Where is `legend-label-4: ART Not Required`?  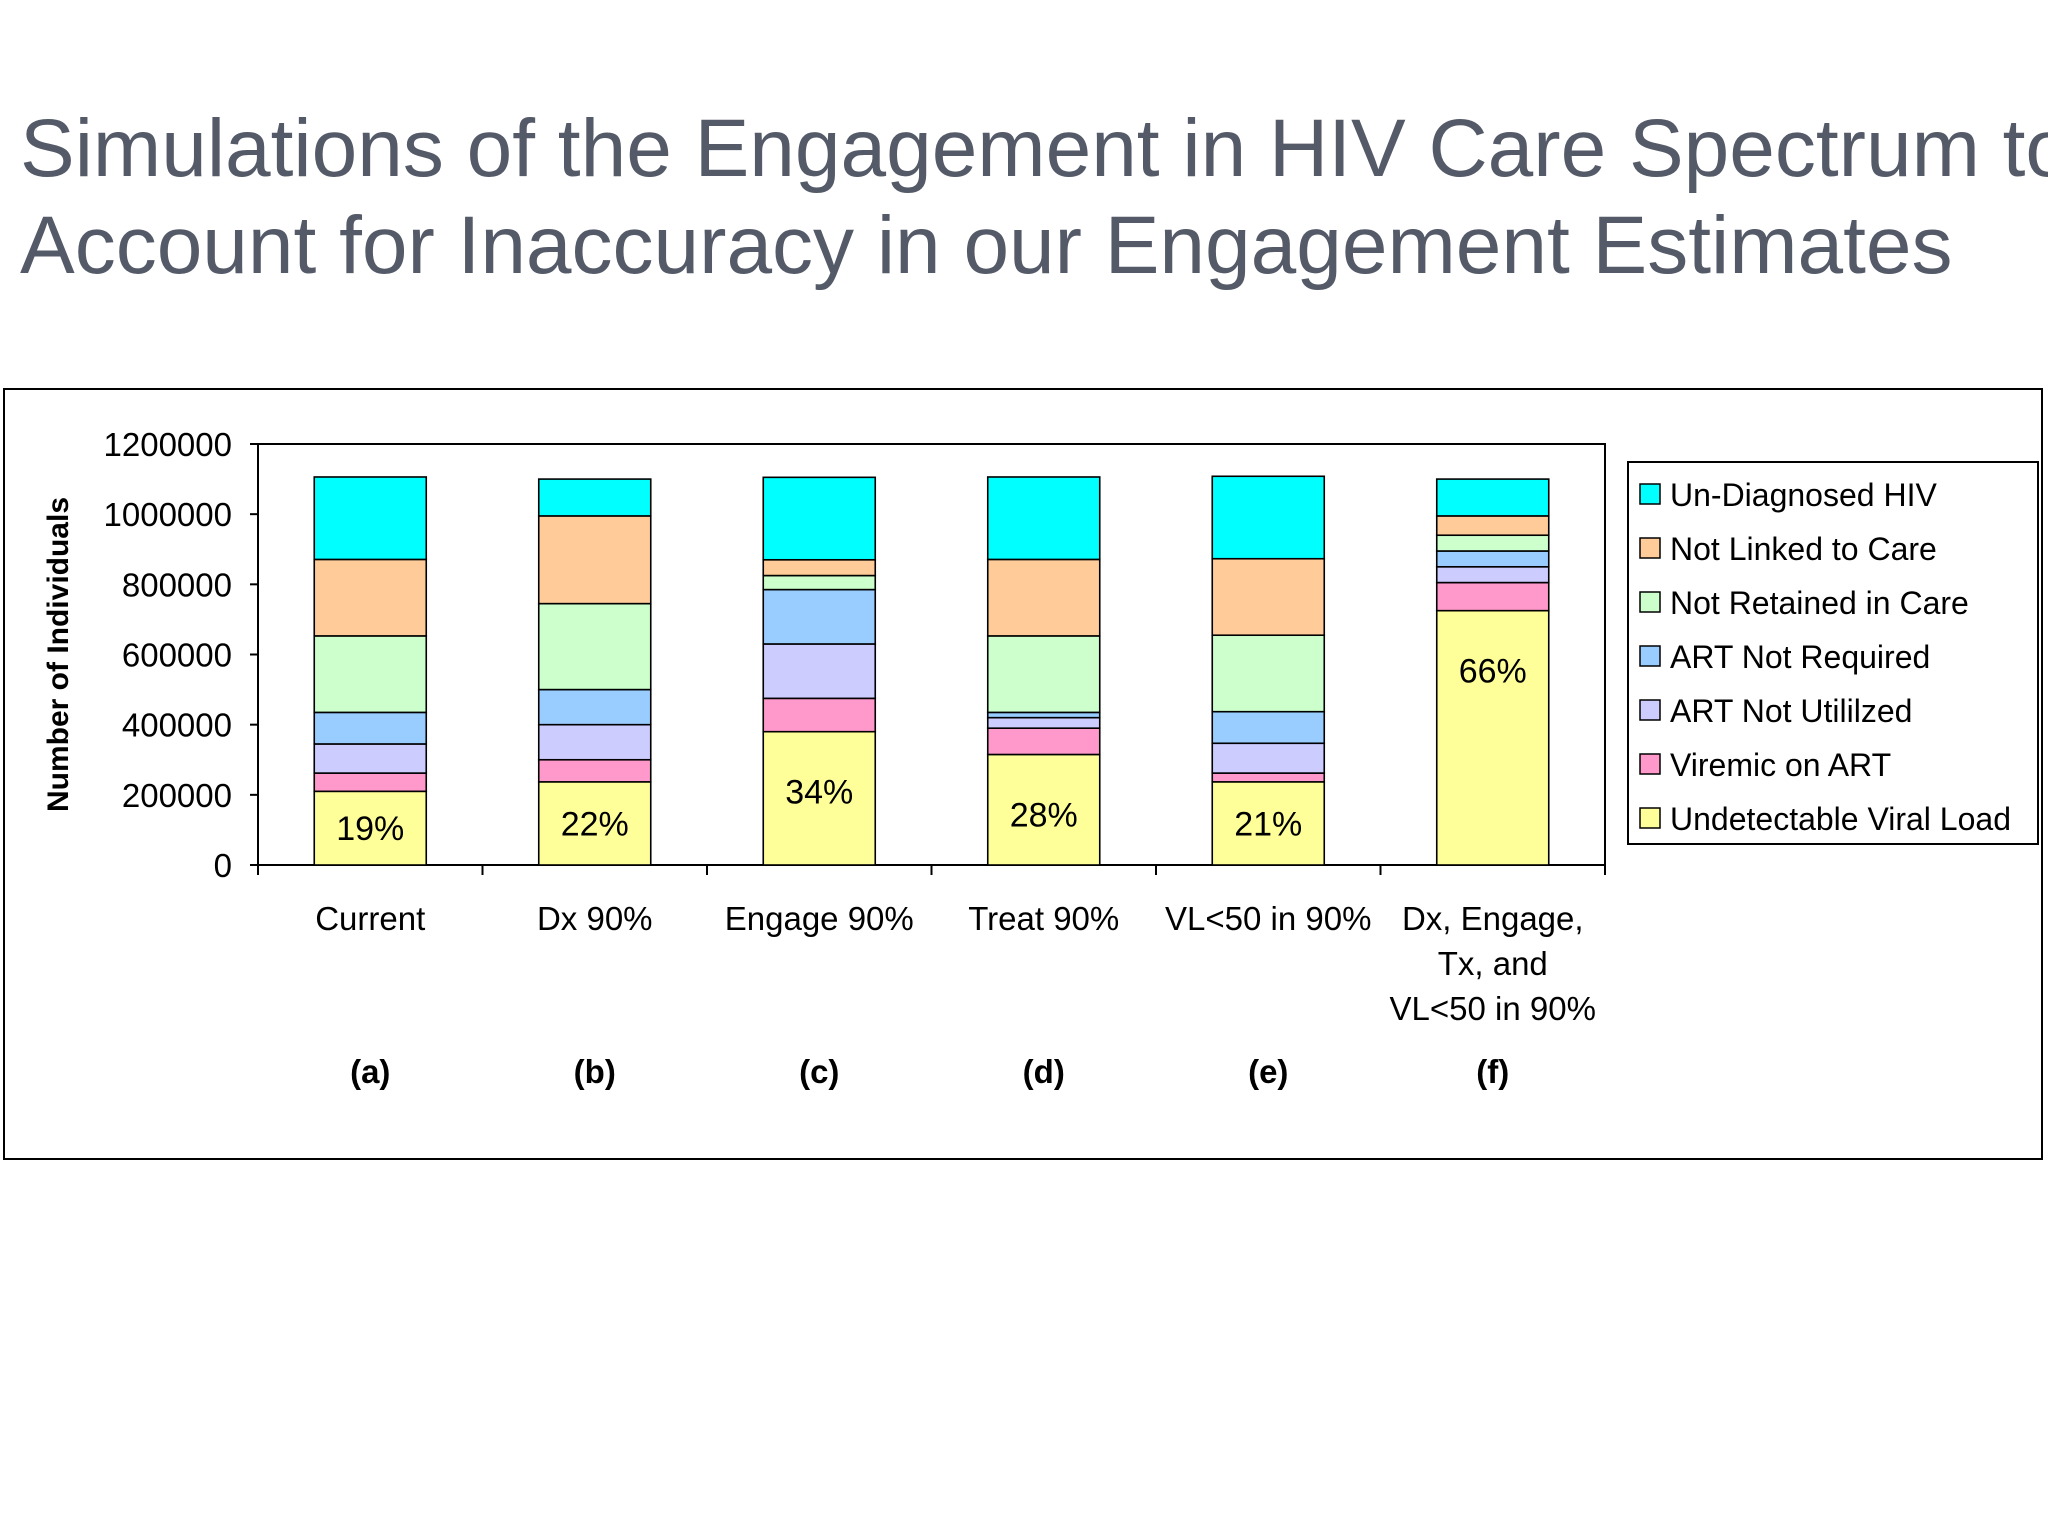 legend-label-4: ART Not Required is located at coordinates (1800, 657).